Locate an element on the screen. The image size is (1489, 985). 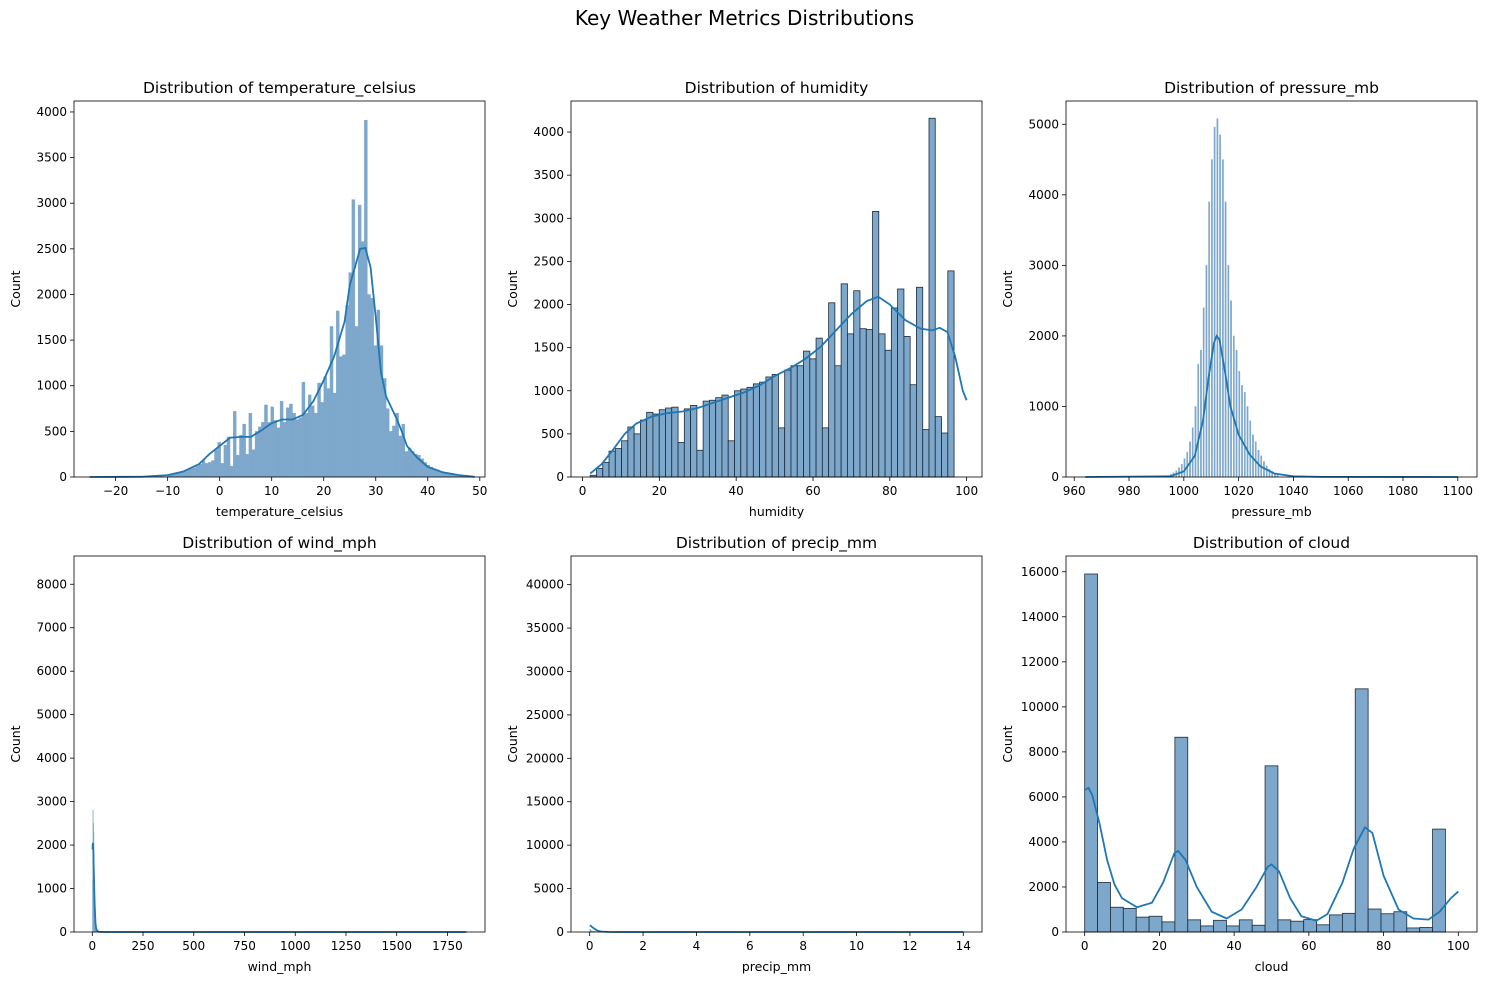
subplot-title: Distribution of temperature_celsius is located at coordinates (279, 88).